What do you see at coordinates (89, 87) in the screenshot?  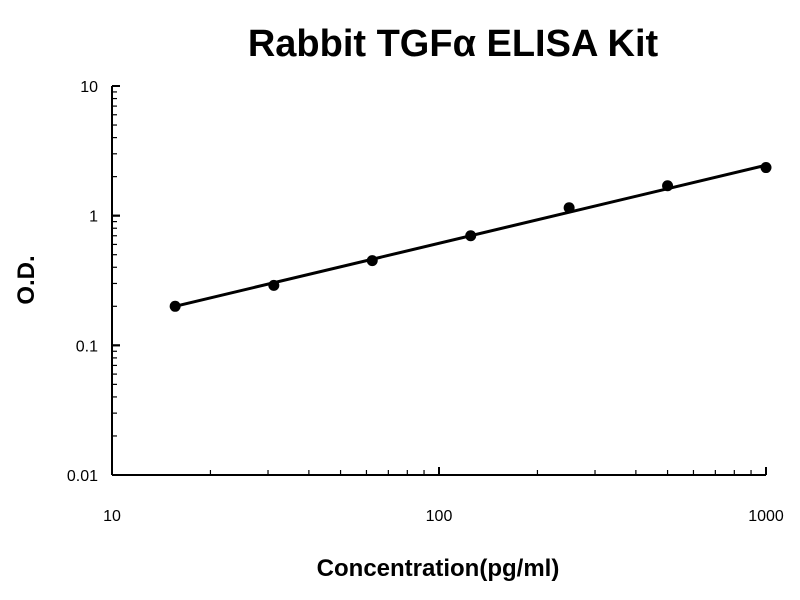 I see `y-tick-label: 10` at bounding box center [89, 87].